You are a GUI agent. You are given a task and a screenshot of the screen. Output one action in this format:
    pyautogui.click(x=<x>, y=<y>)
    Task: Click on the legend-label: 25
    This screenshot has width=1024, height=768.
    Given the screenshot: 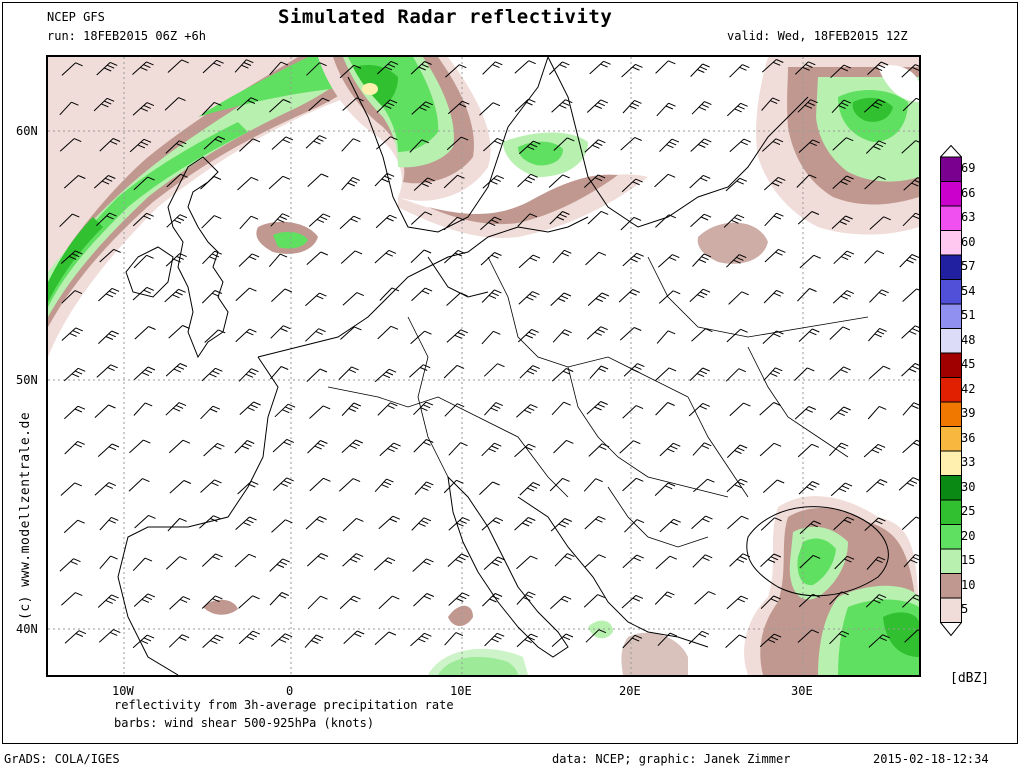 What is the action you would take?
    pyautogui.click(x=968, y=511)
    